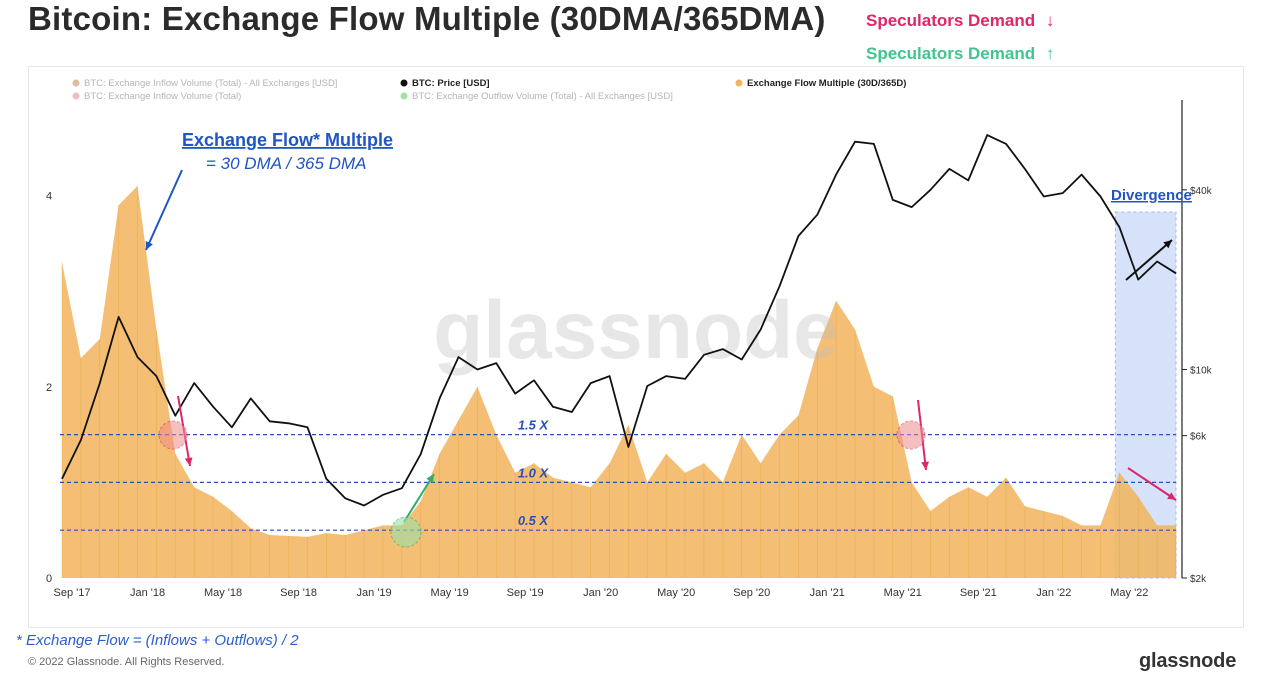  I want to click on brand-logo: glassnode, so click(1188, 661).